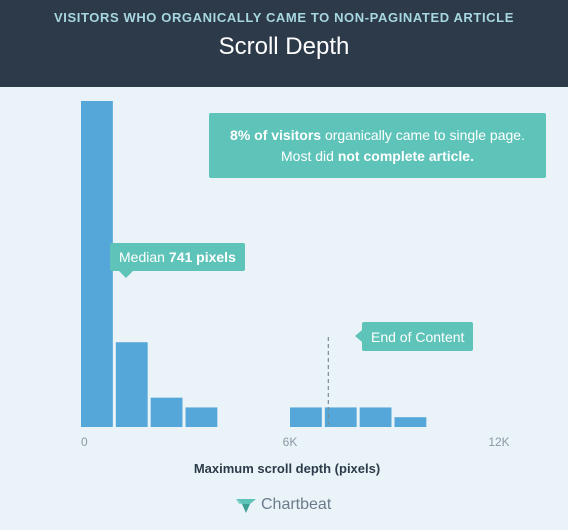 The width and height of the screenshot is (568, 530). I want to click on summary-bold-2: not complete article., so click(405, 155).